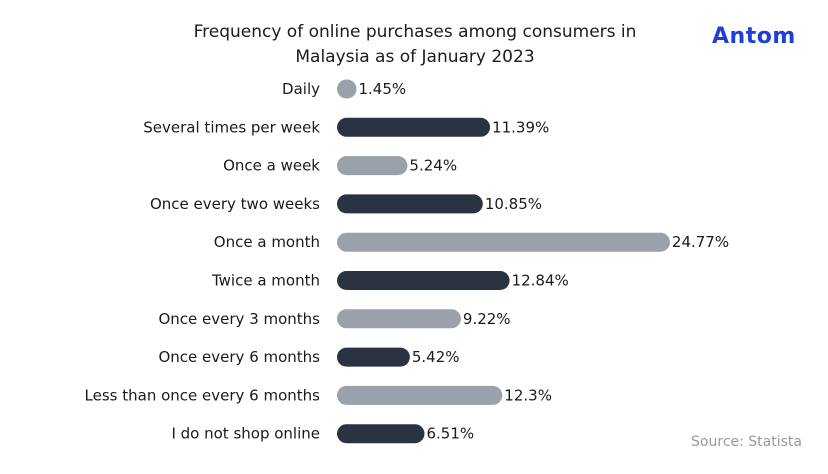 The width and height of the screenshot is (828, 474). Describe the element at coordinates (235, 204) in the screenshot. I see `category-label: Once every two weeks` at that location.